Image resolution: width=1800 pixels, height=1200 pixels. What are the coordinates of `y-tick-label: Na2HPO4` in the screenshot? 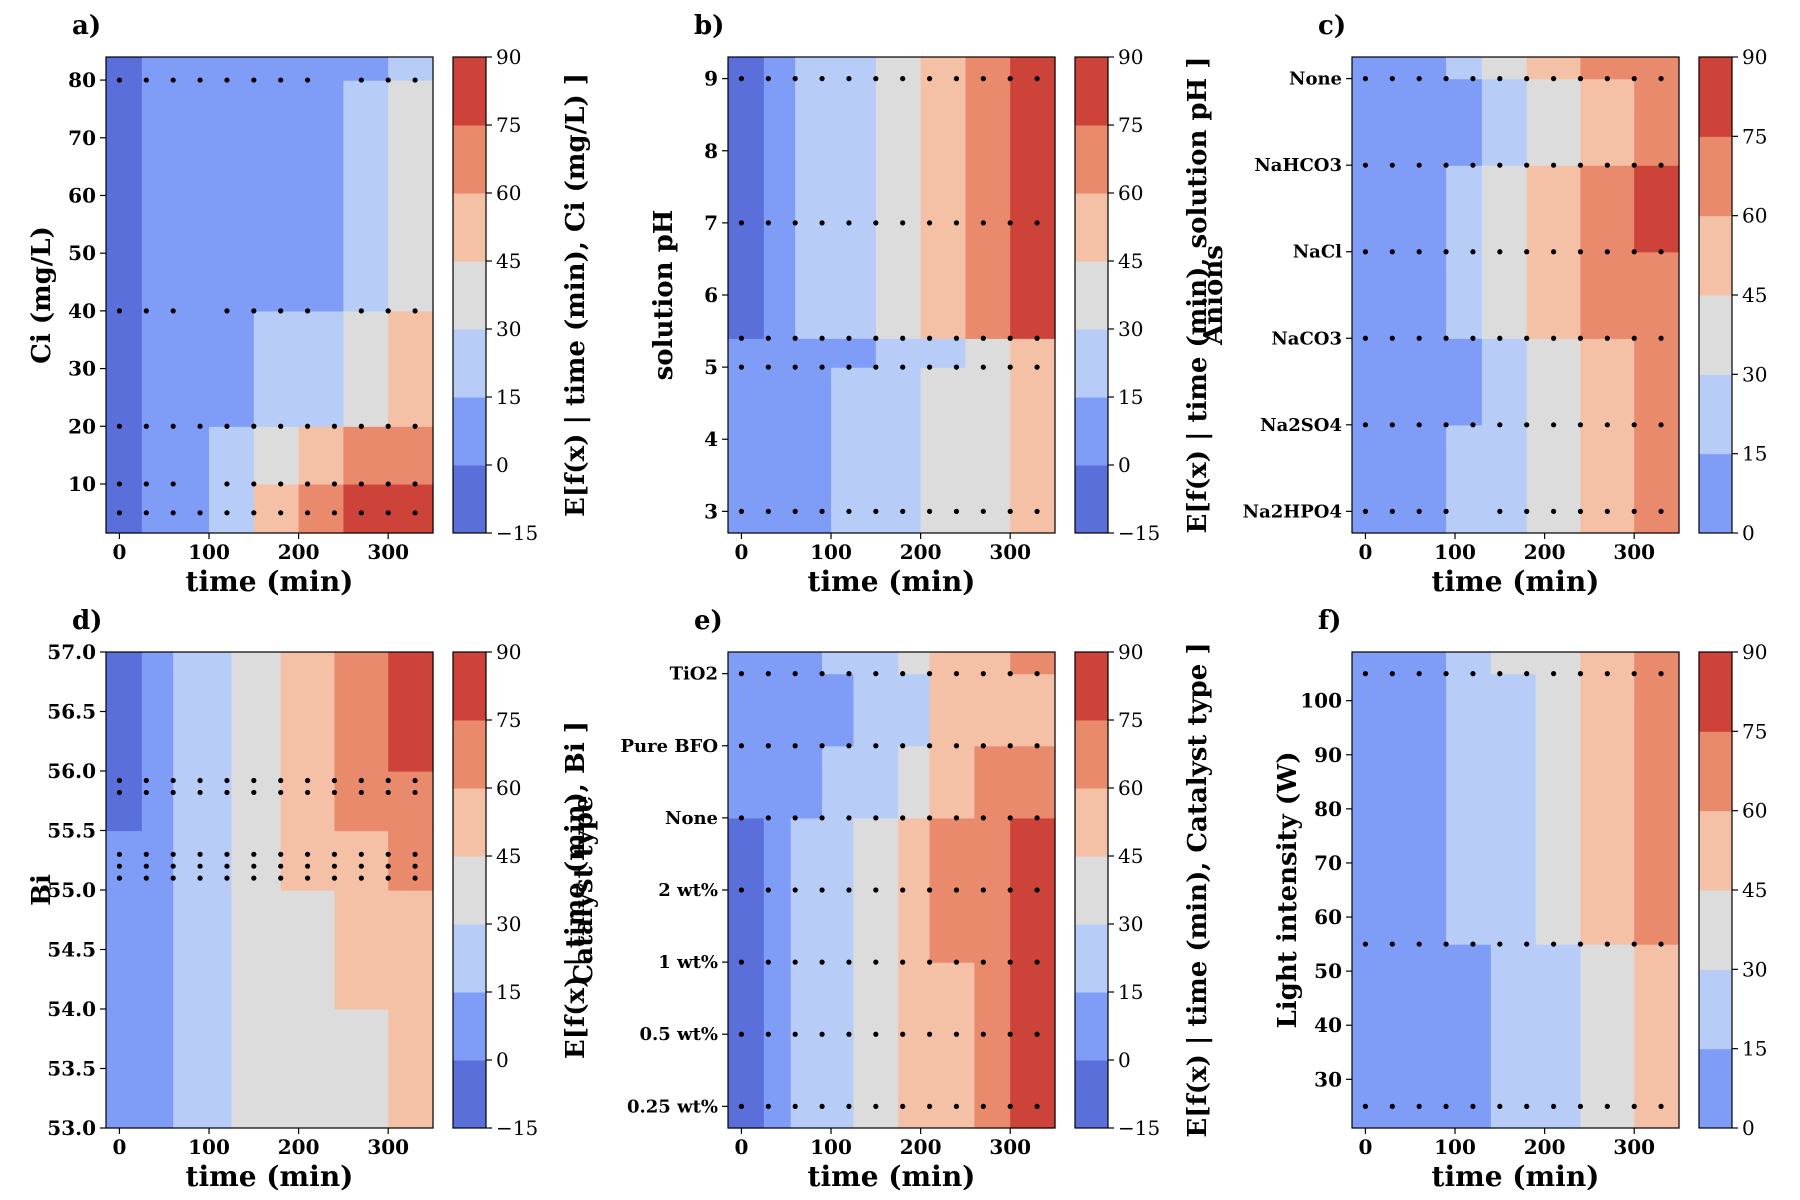 It's located at (1292, 511).